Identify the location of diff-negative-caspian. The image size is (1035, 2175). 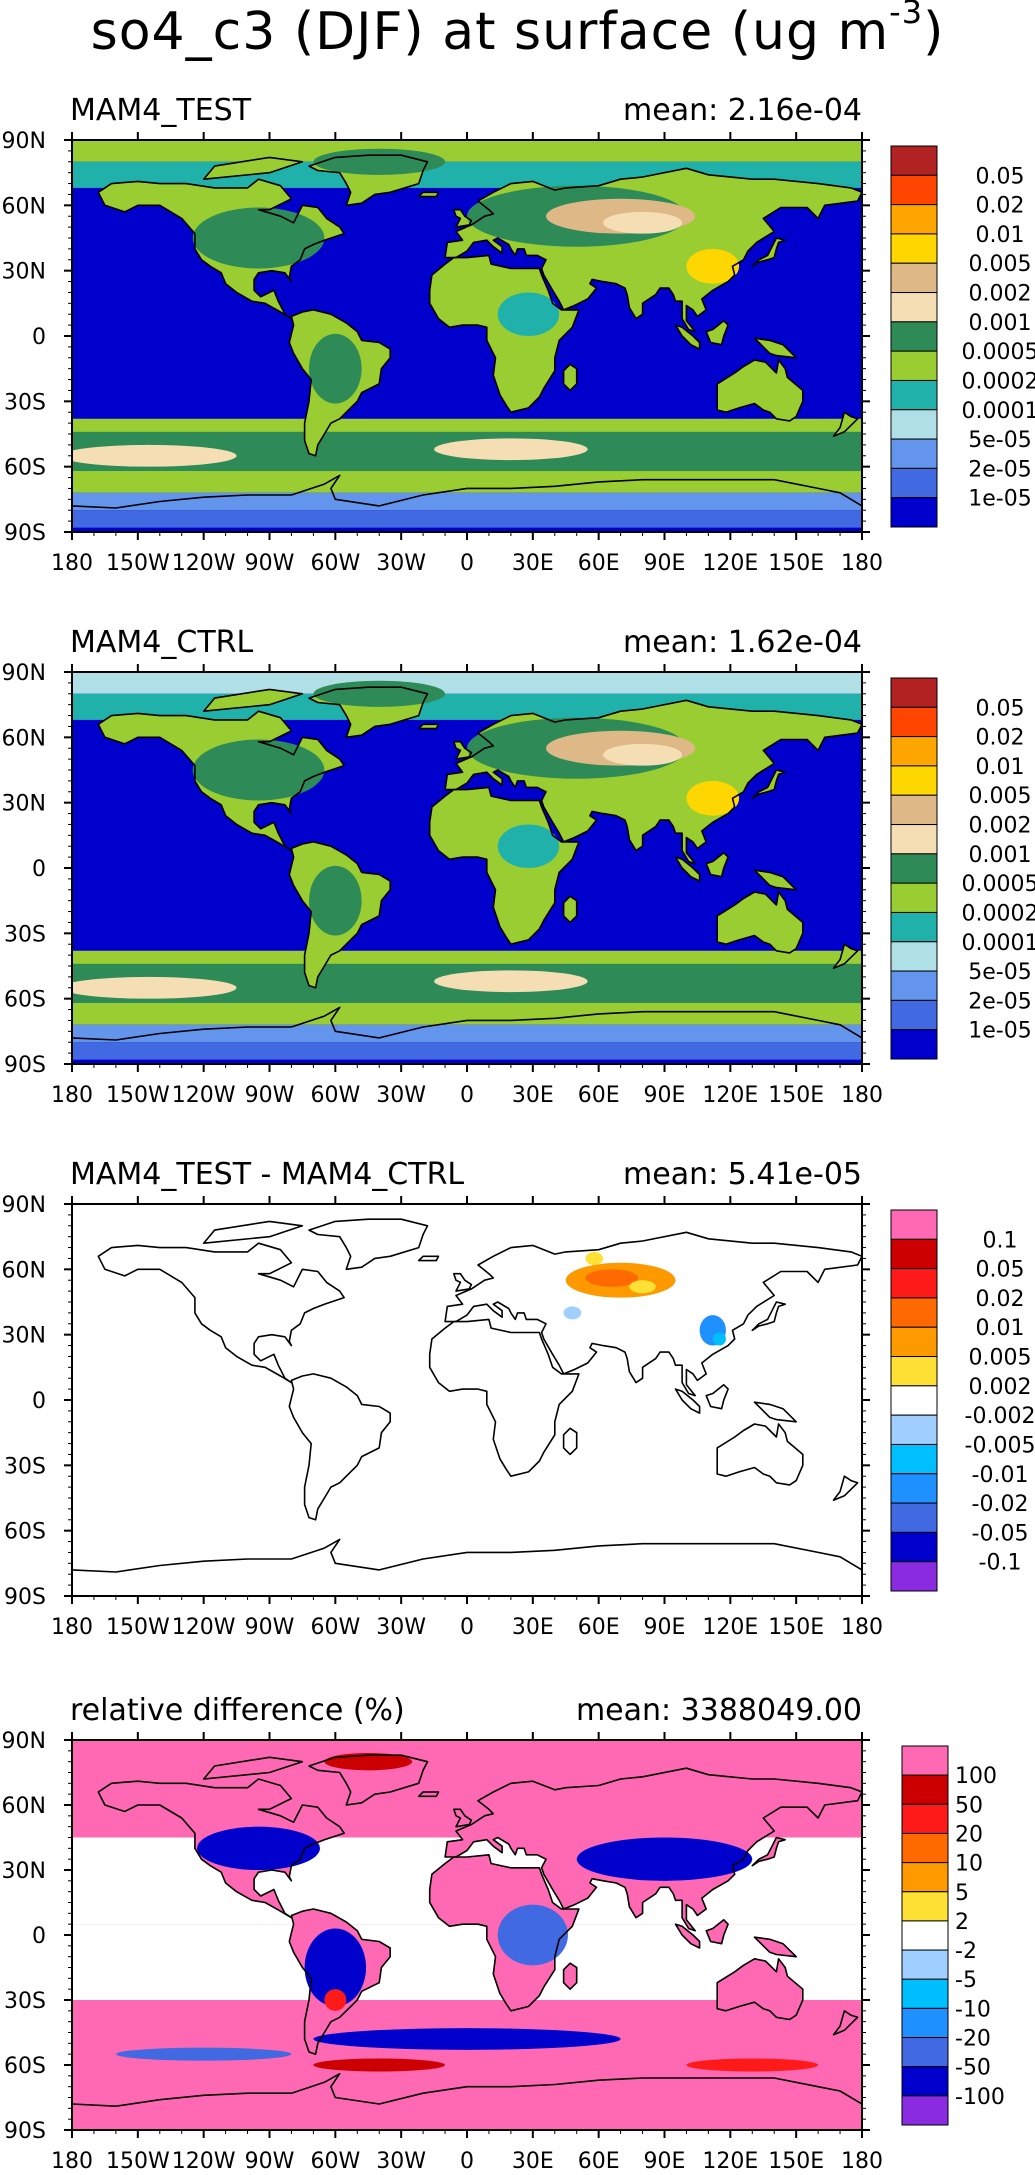
(572, 1313).